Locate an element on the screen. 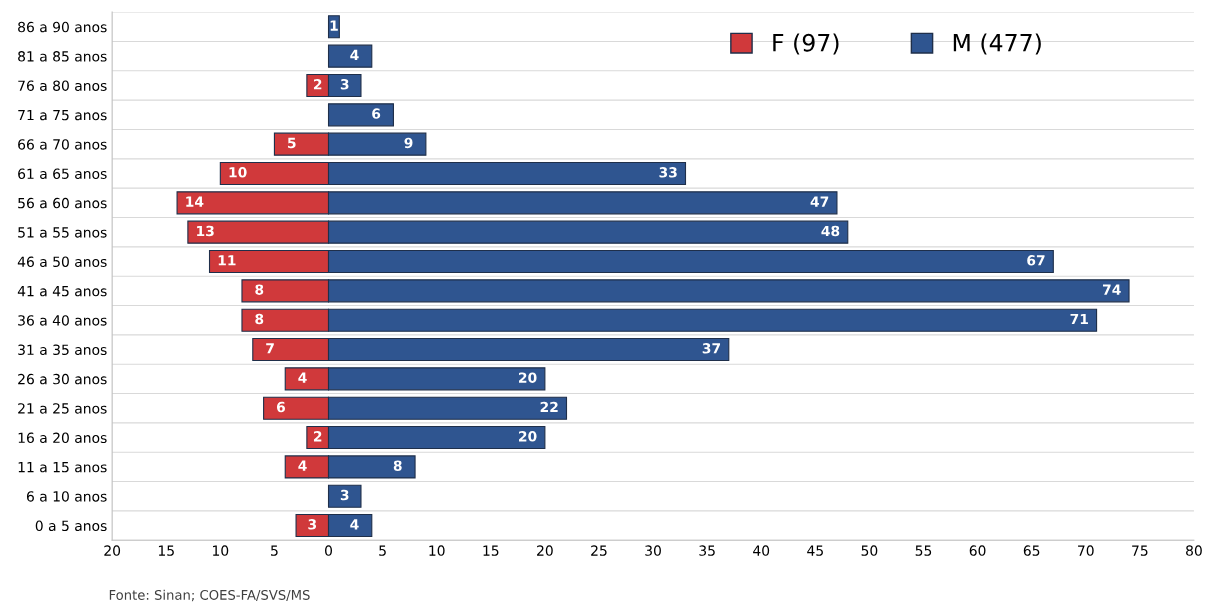 The height and width of the screenshot is (607, 1206). data-label: 1 is located at coordinates (334, 25).